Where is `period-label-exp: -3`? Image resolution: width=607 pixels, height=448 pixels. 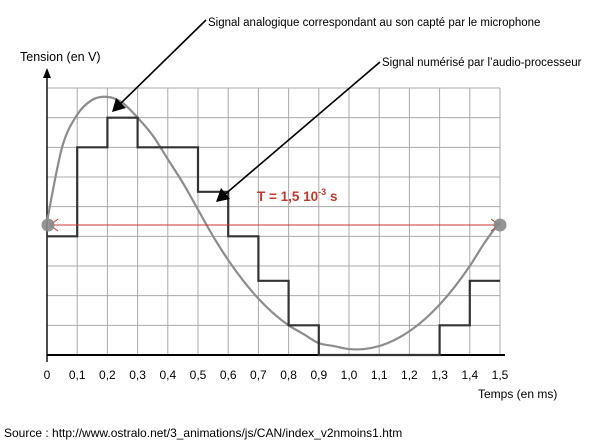
period-label-exp: -3 is located at coordinates (322, 192).